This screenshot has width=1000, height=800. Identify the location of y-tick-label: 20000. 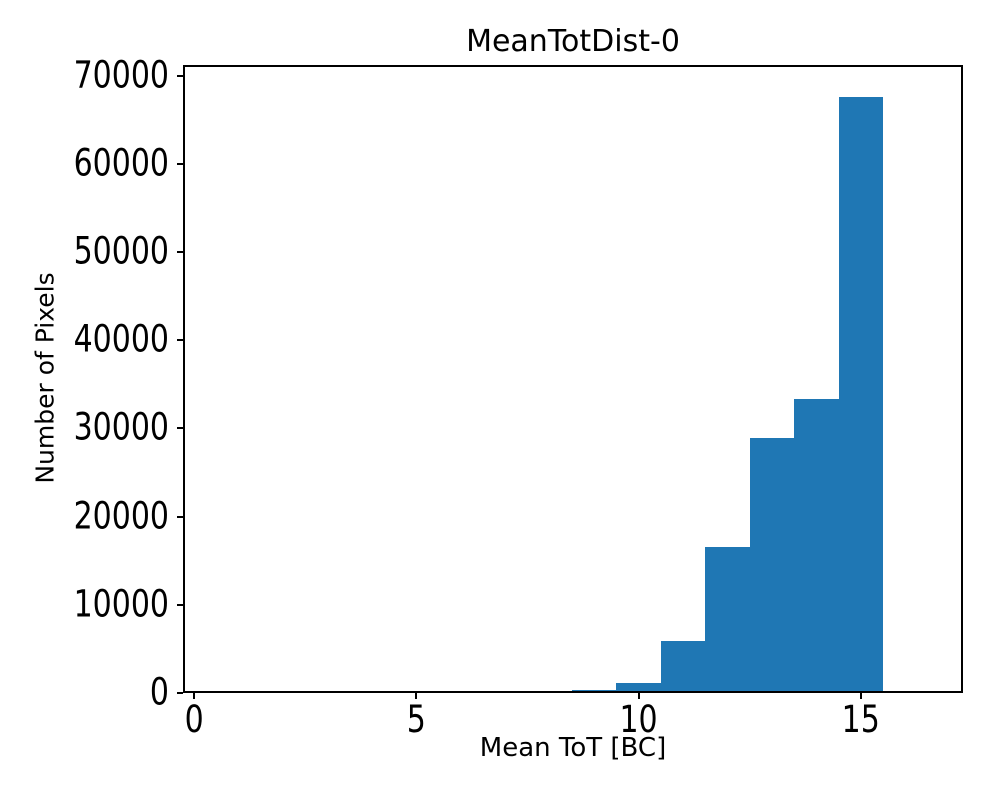
(121, 516).